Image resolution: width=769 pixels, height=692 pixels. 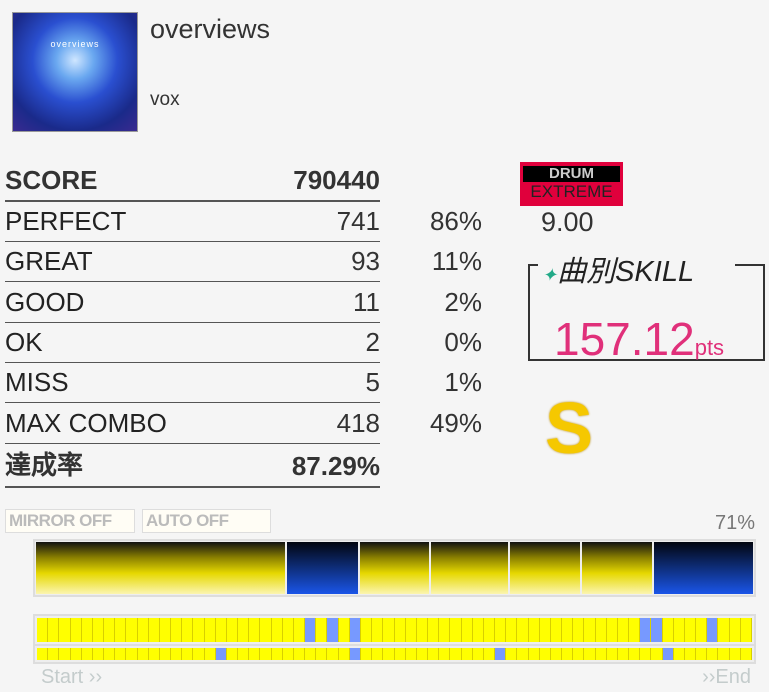 What do you see at coordinates (49, 261) in the screenshot?
I see `stat-label: GREAT` at bounding box center [49, 261].